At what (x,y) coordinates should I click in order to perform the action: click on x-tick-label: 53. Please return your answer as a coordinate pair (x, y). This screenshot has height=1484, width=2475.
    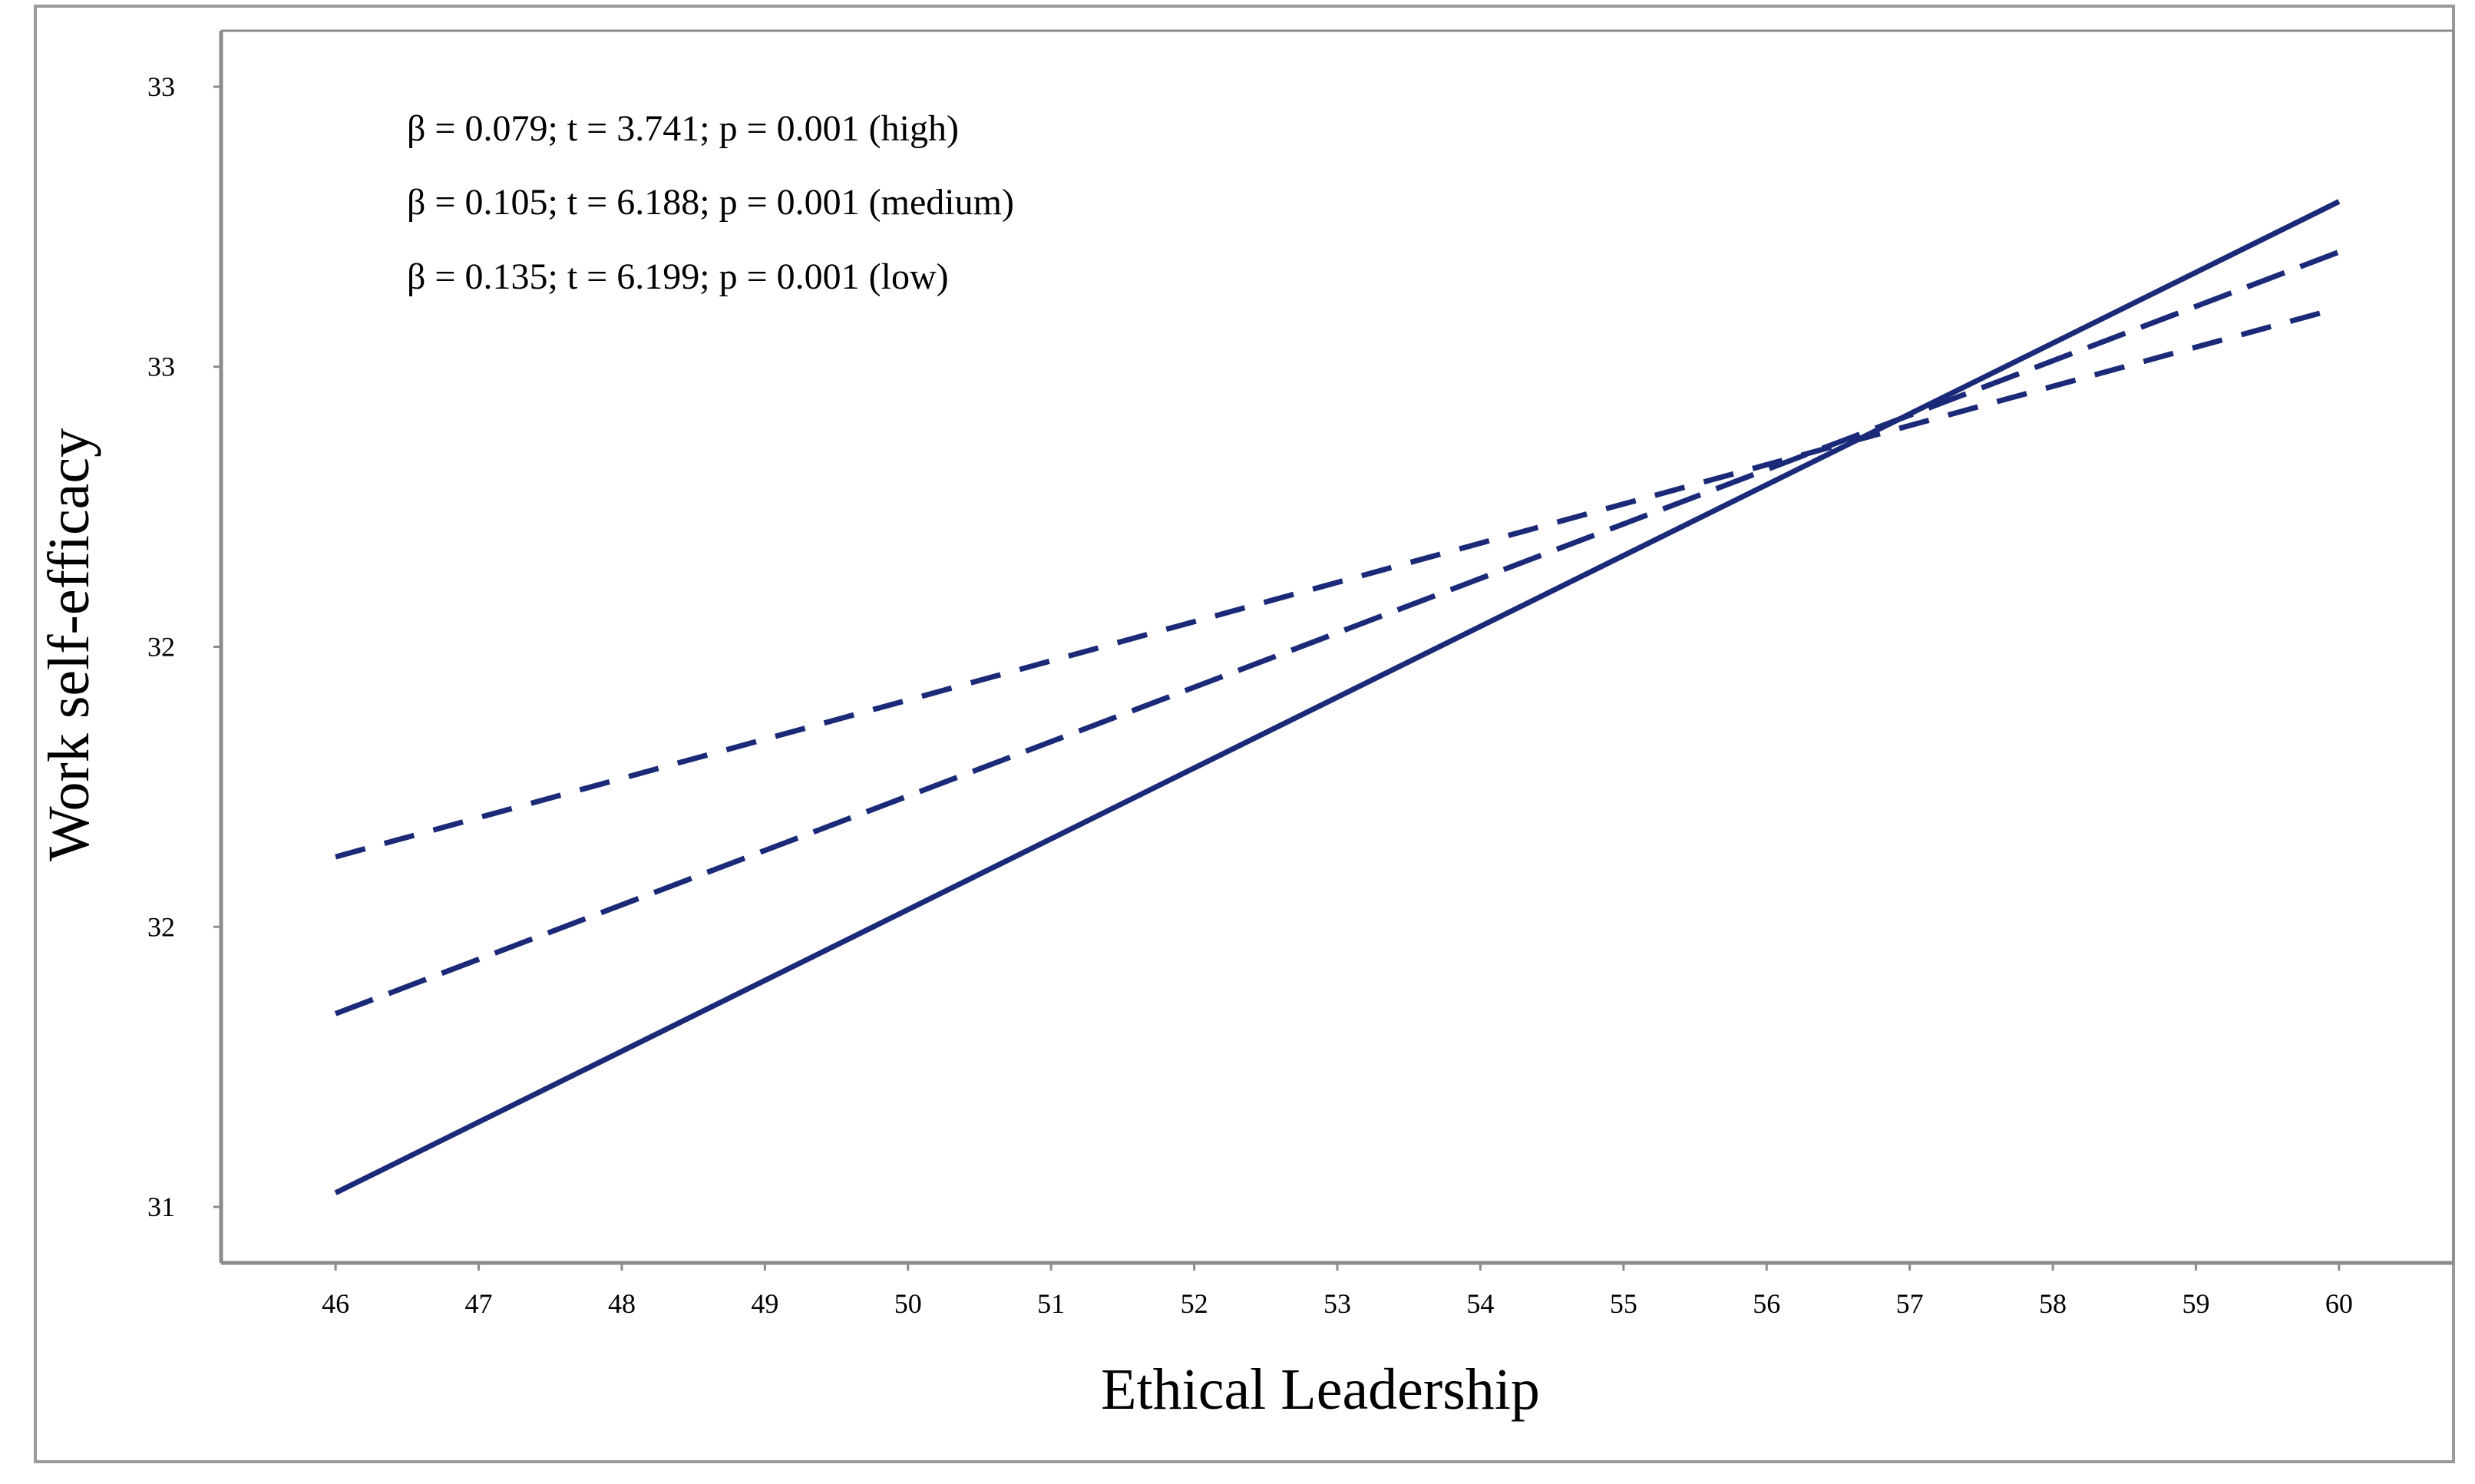
    Looking at the image, I should click on (1337, 1303).